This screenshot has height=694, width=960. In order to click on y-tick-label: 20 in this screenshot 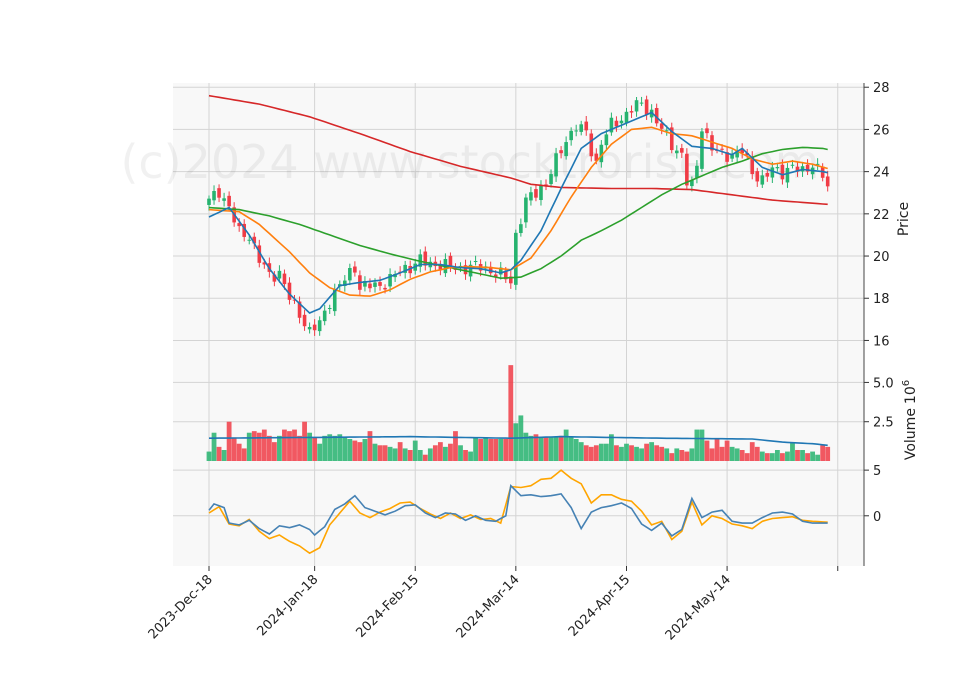, I will do `click(881, 257)`.